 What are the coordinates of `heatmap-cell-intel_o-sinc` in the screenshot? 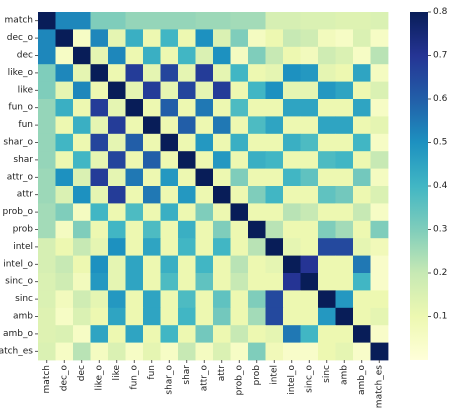 It's located at (327, 264).